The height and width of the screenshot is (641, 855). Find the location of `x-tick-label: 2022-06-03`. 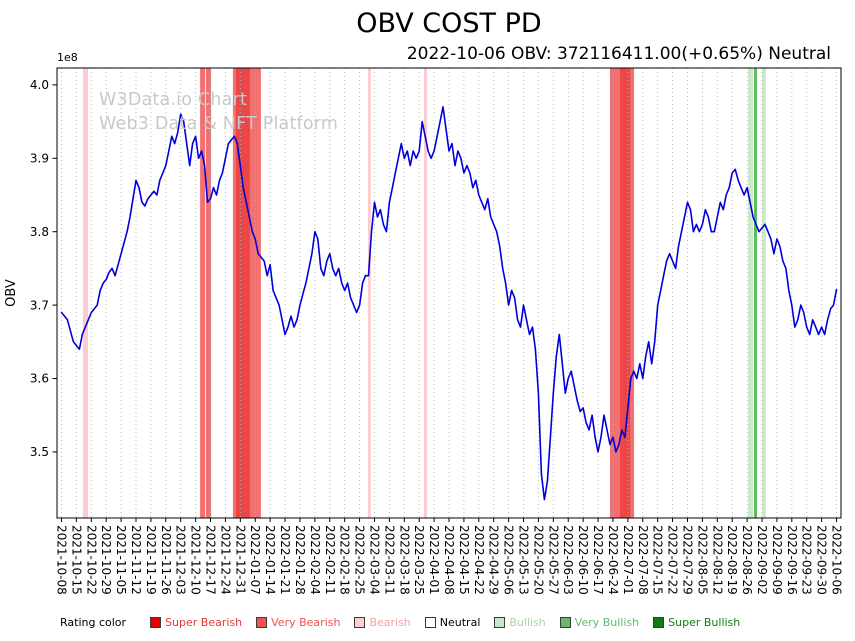

x-tick-label: 2022-06-03 is located at coordinates (568, 560).